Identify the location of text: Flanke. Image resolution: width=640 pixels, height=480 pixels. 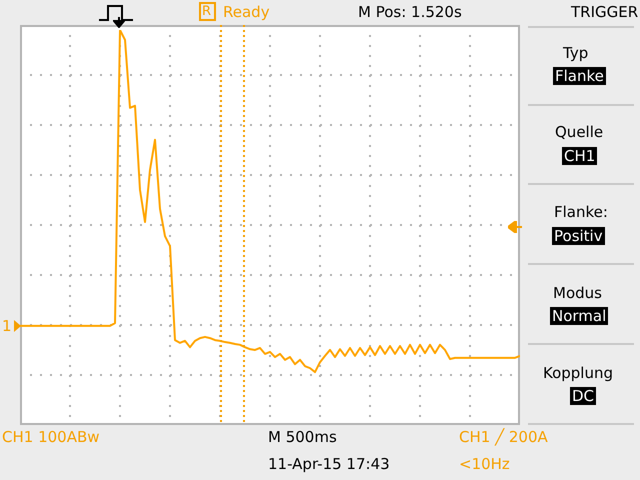
(579, 76).